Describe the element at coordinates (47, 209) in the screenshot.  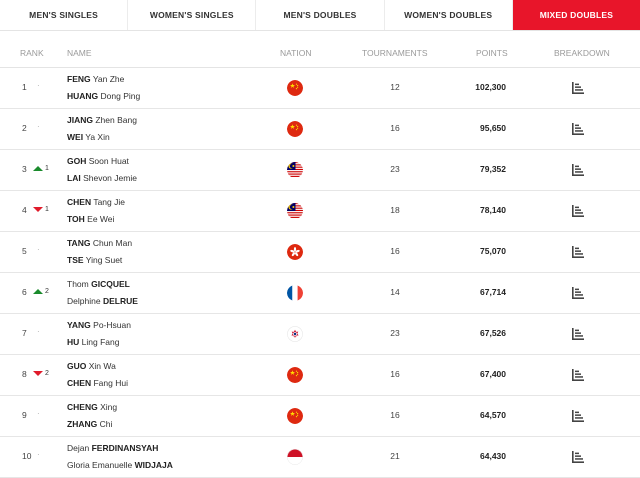
I see `rank-change-value: 1` at that location.